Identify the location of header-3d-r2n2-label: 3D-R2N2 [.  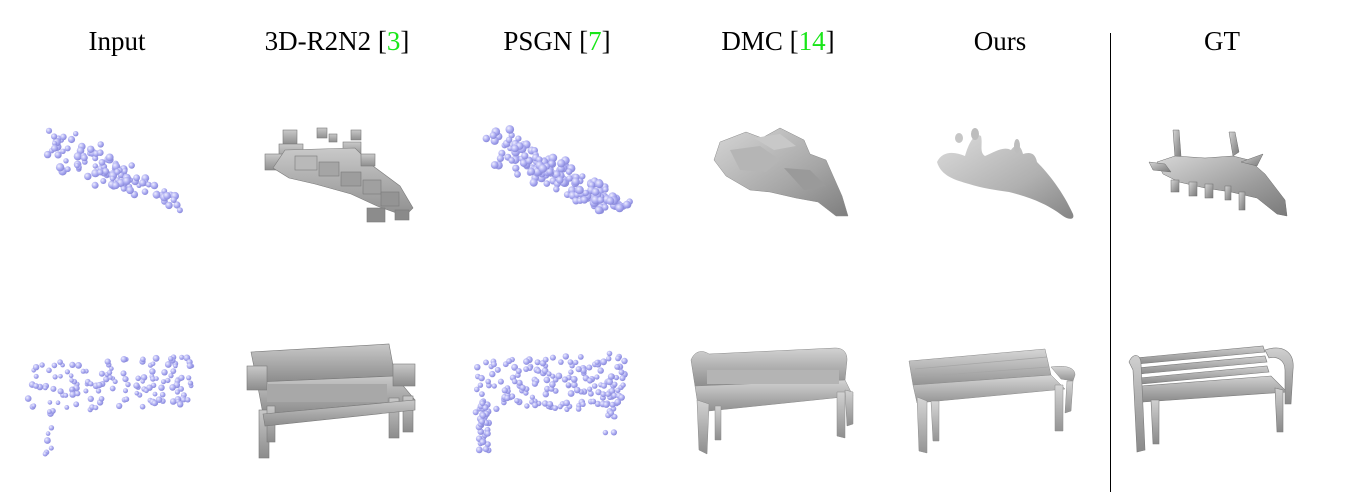
(325, 41).